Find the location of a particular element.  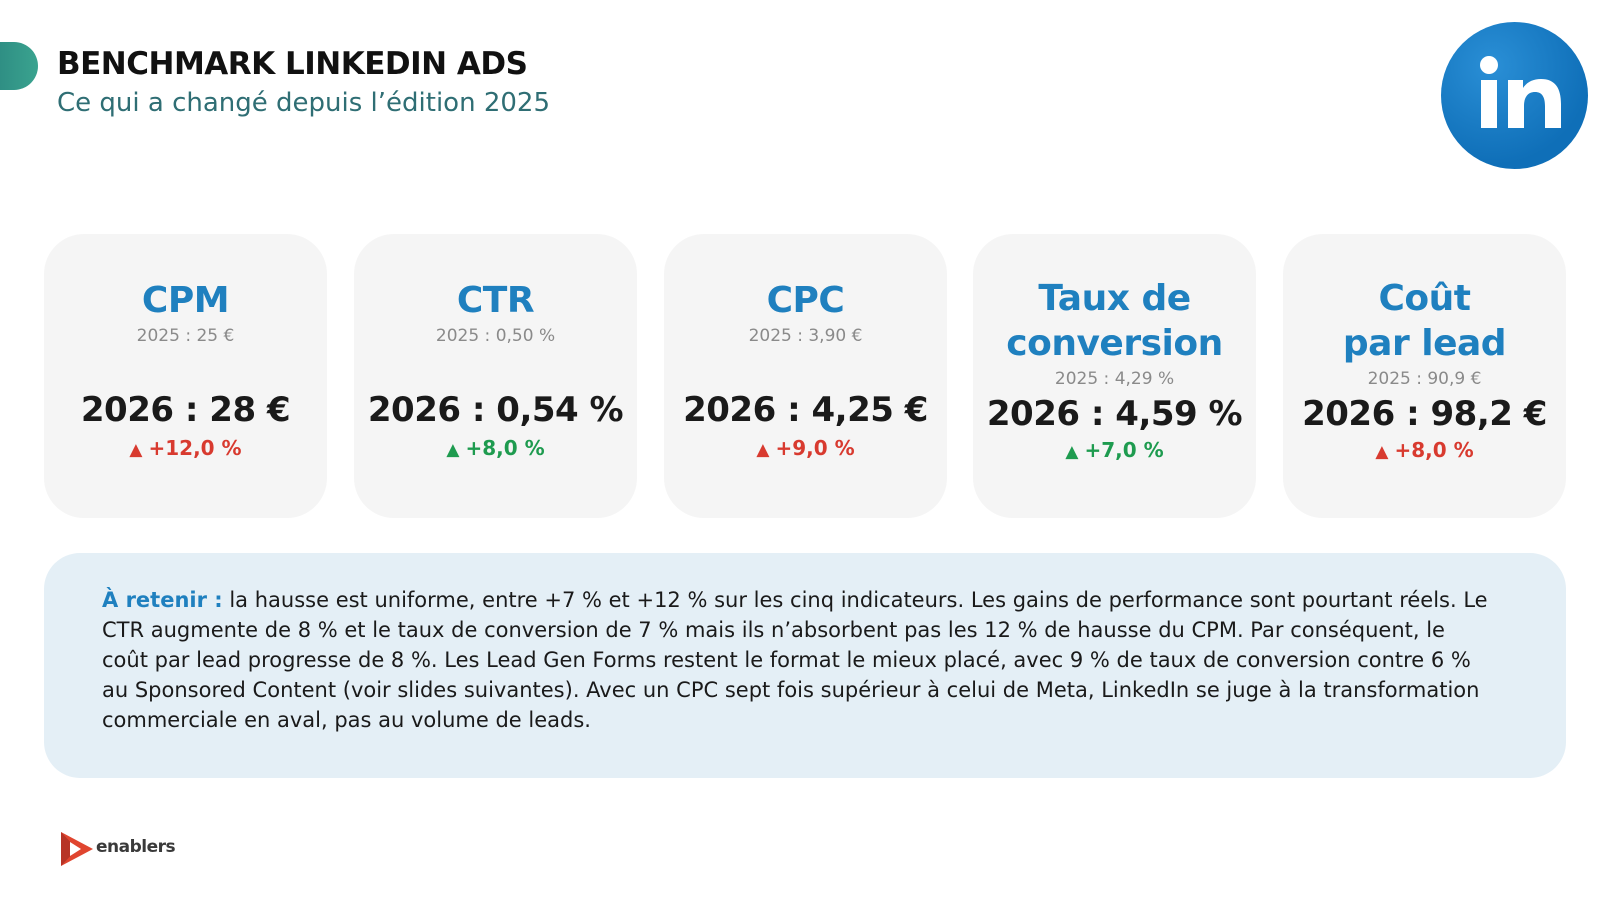

metric-title: Coût par lead is located at coordinates (1424, 321).